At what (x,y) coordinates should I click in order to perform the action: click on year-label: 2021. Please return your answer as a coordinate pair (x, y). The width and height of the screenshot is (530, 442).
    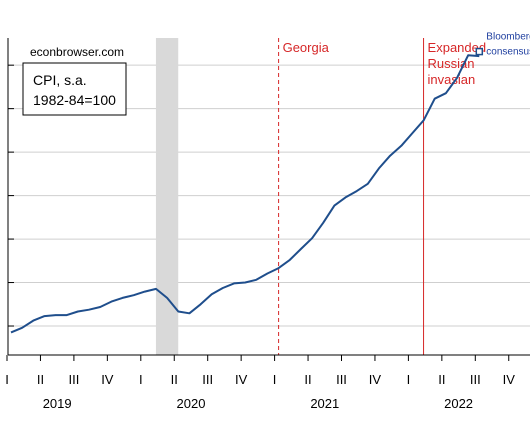
    Looking at the image, I should click on (324, 403).